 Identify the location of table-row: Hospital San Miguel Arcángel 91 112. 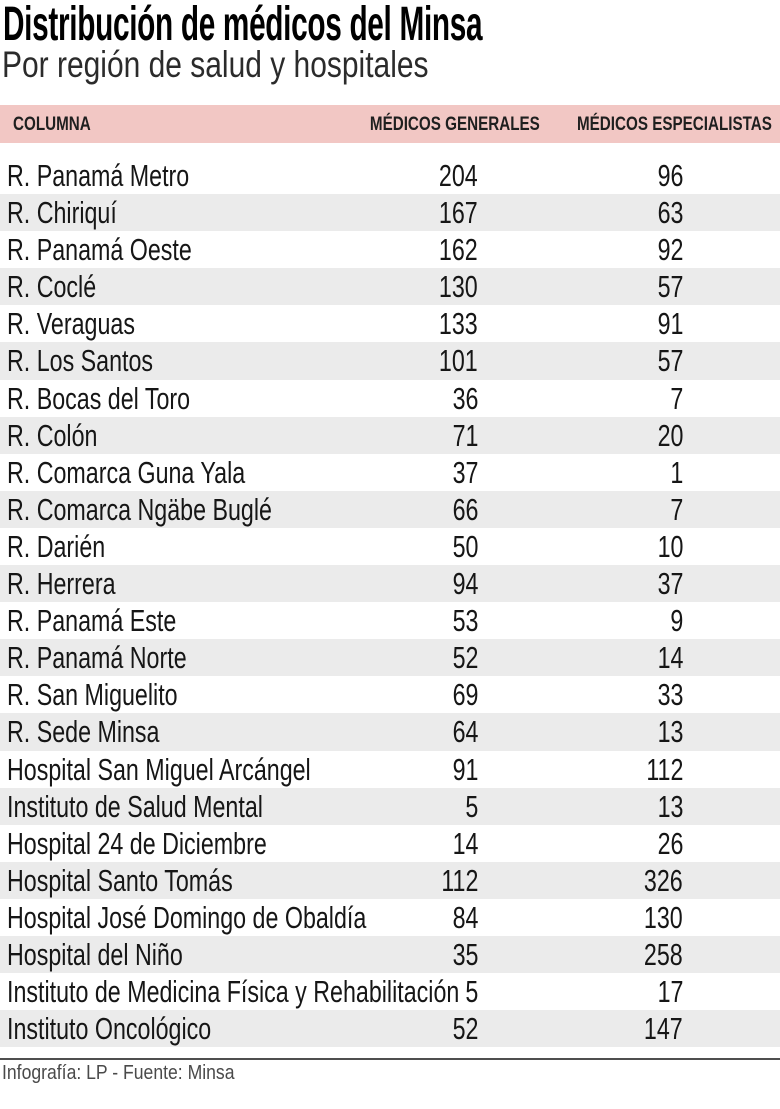
(390, 769).